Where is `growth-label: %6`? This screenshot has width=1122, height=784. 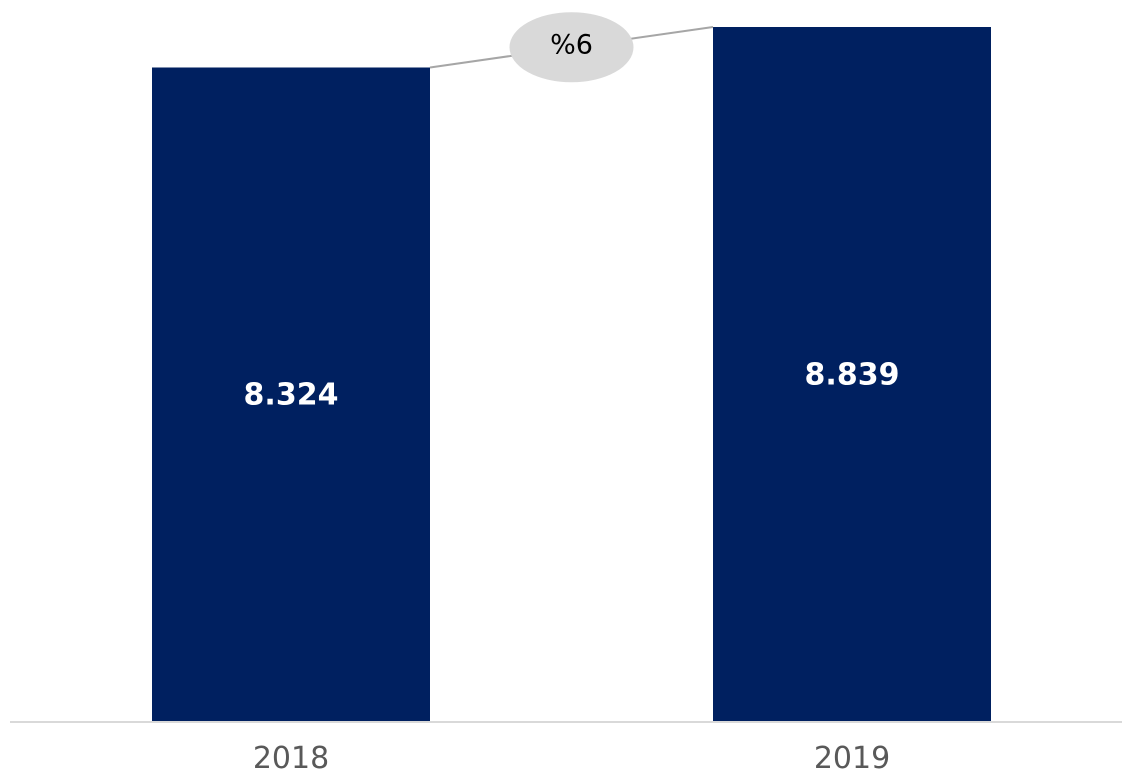
growth-label: %6 is located at coordinates (571, 45).